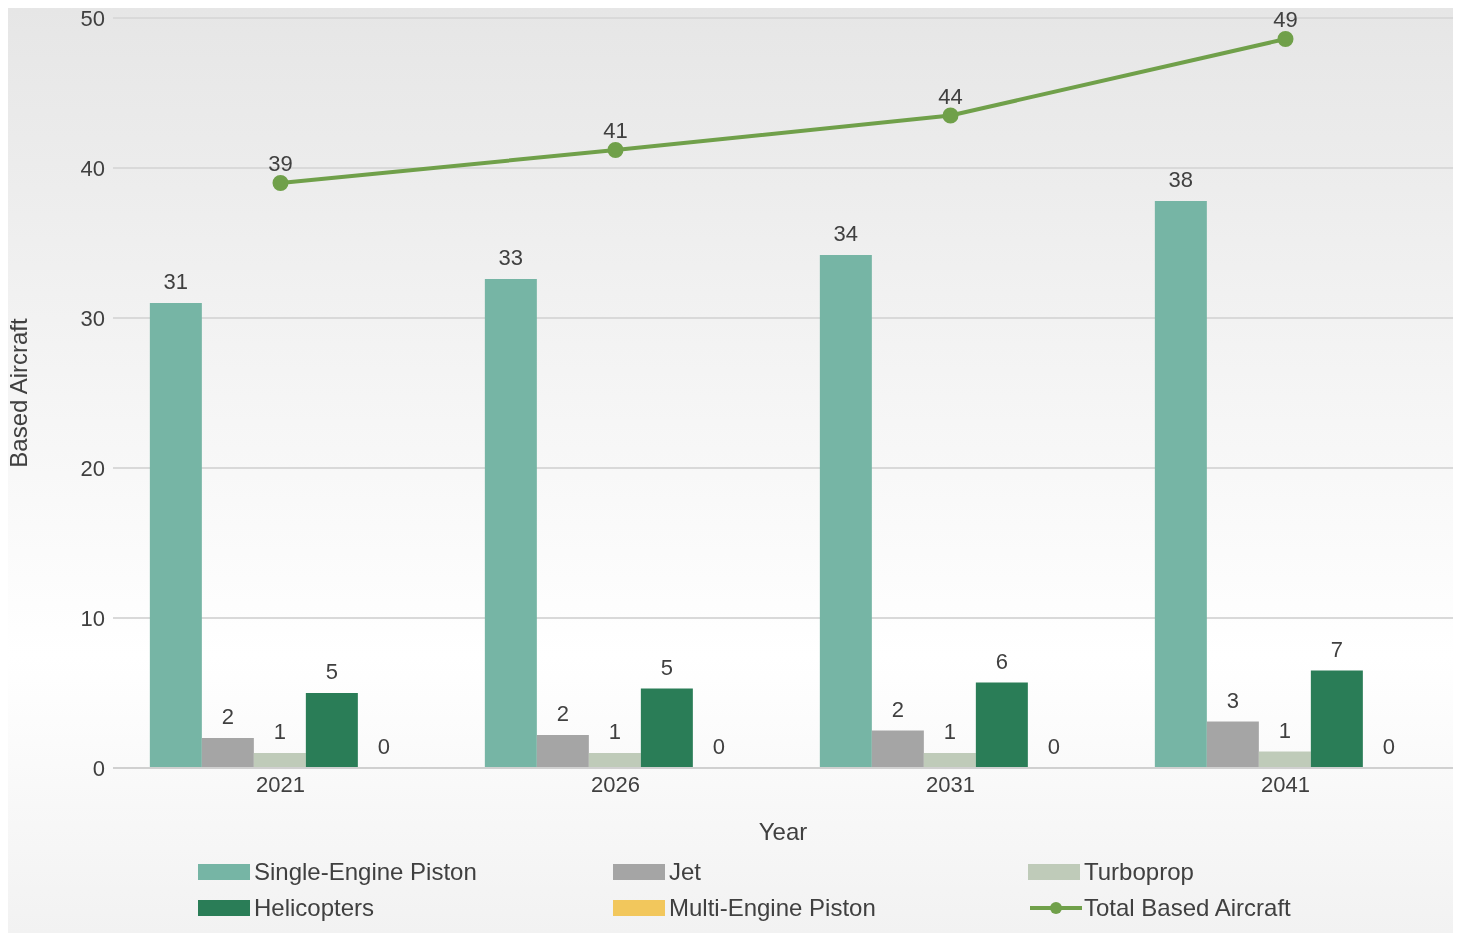  I want to click on y-tick-label: 10, so click(92, 618).